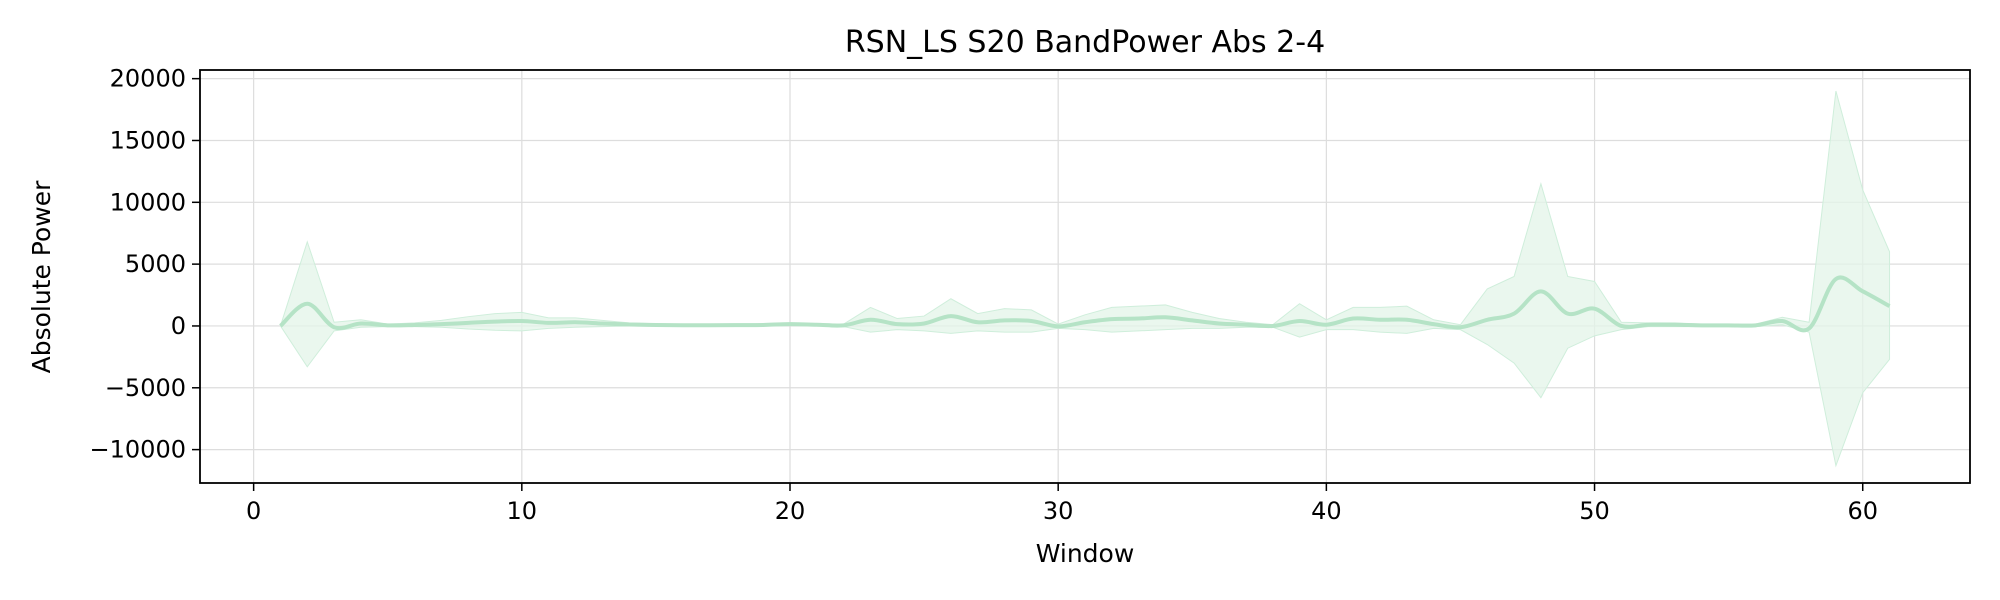 Image resolution: width=2000 pixels, height=600 pixels. Describe the element at coordinates (145, 388) in the screenshot. I see `y-tick-label: −5000` at that location.